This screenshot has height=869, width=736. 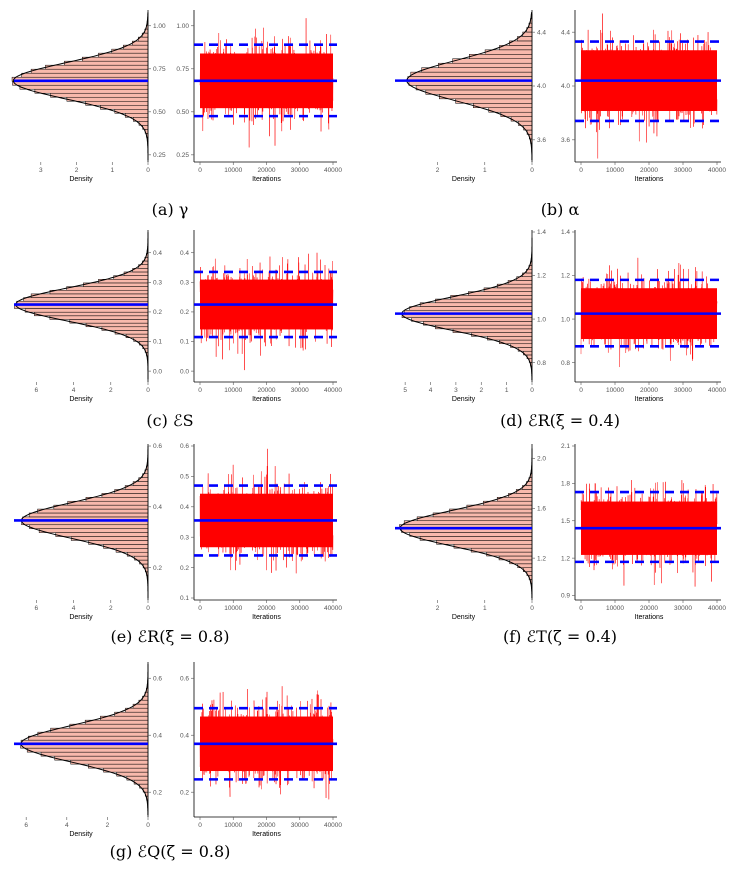 I want to click on panel-caption: (d) ℰR(ξ = 0.4), so click(x=560, y=420).